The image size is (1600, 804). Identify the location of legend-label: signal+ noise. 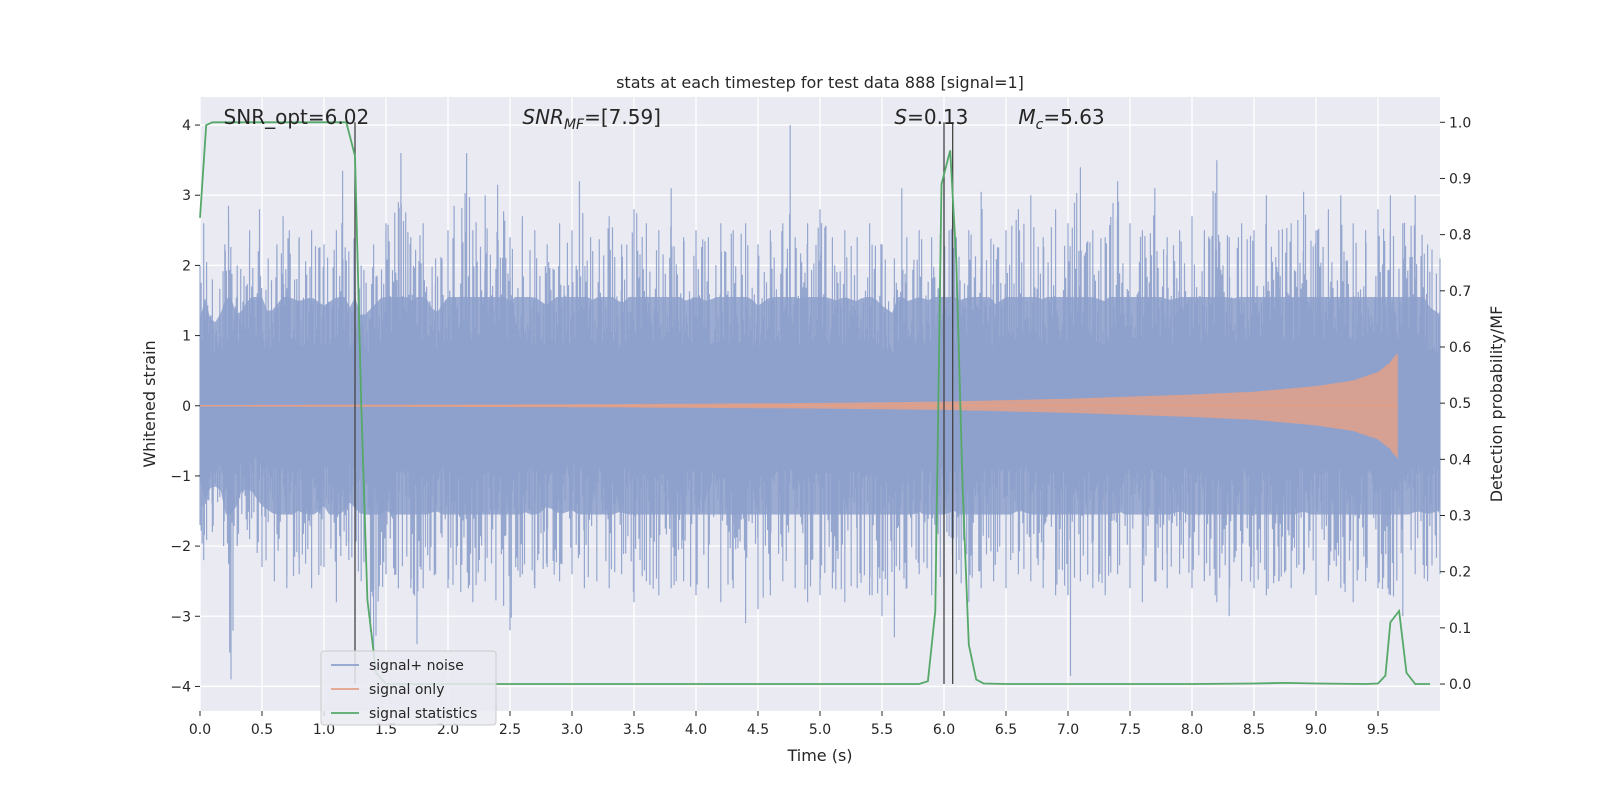
(416, 666).